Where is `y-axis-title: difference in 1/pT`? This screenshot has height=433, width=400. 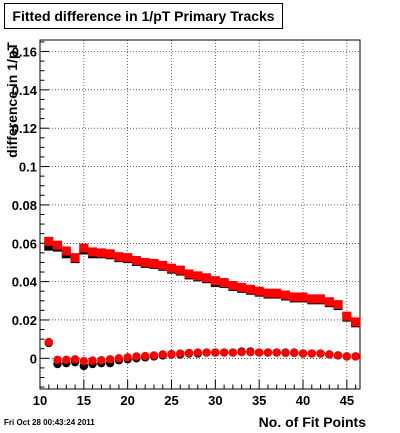
y-axis-title: difference in 1/pT is located at coordinates (12, 100).